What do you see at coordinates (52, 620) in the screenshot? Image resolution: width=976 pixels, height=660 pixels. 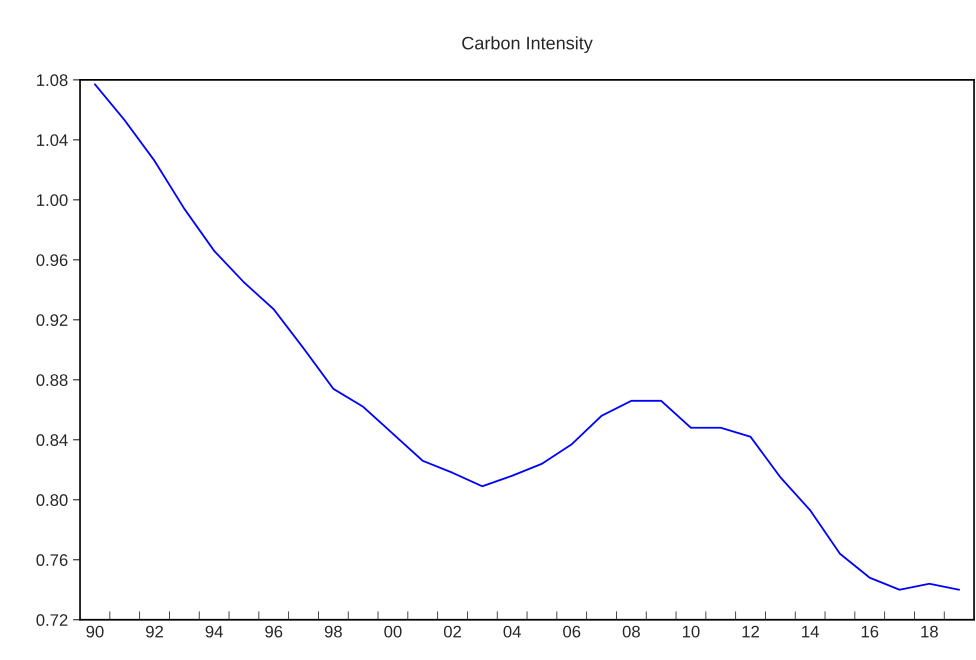 I see `y-tick-label: 0.72` at bounding box center [52, 620].